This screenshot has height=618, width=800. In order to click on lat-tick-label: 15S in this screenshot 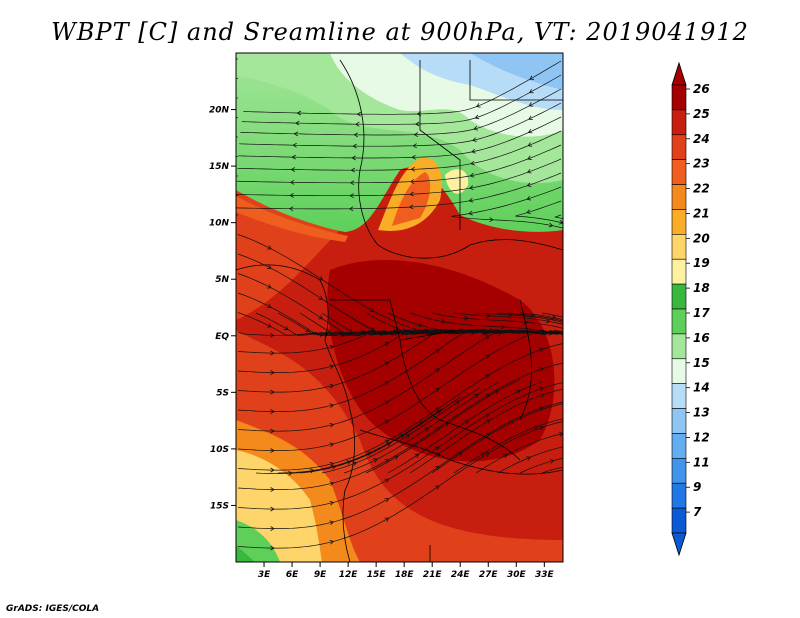, I will do `click(219, 506)`.